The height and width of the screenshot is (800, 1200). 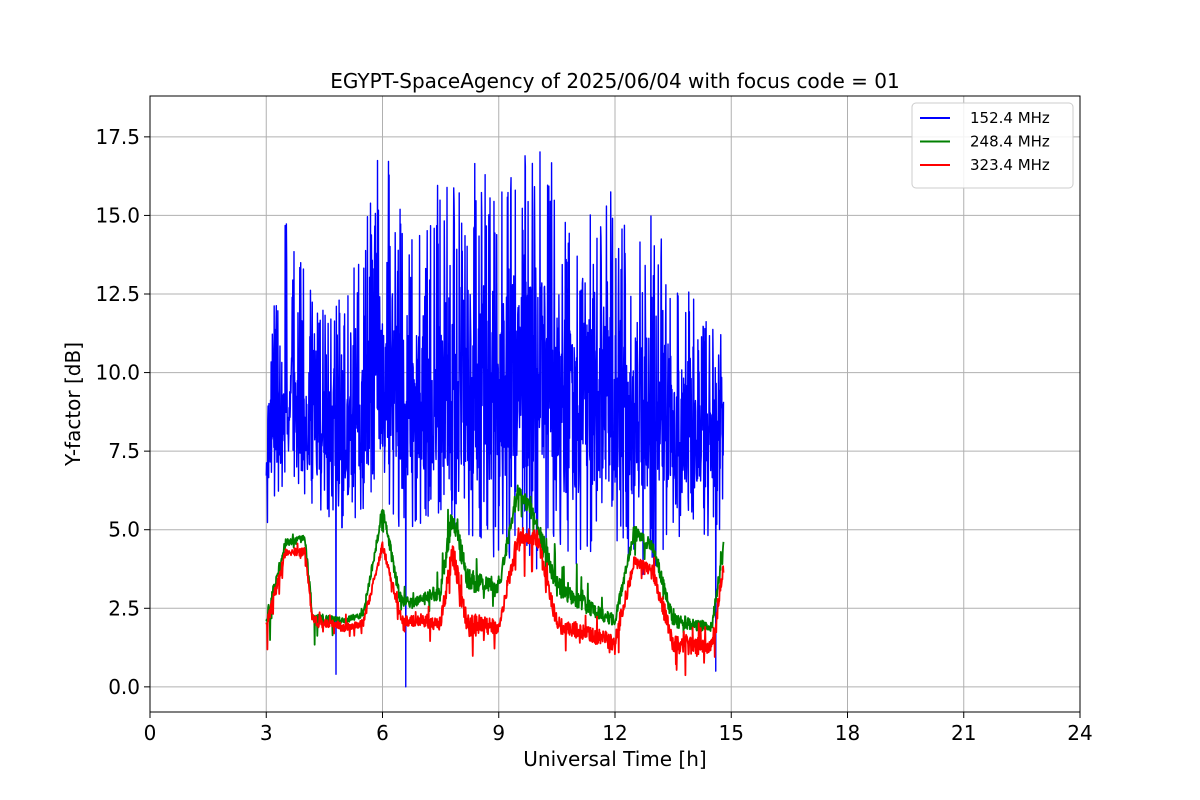 I want to click on x-axis: 0 3 6 9 12 15 18 21 24, so click(x=618, y=728).